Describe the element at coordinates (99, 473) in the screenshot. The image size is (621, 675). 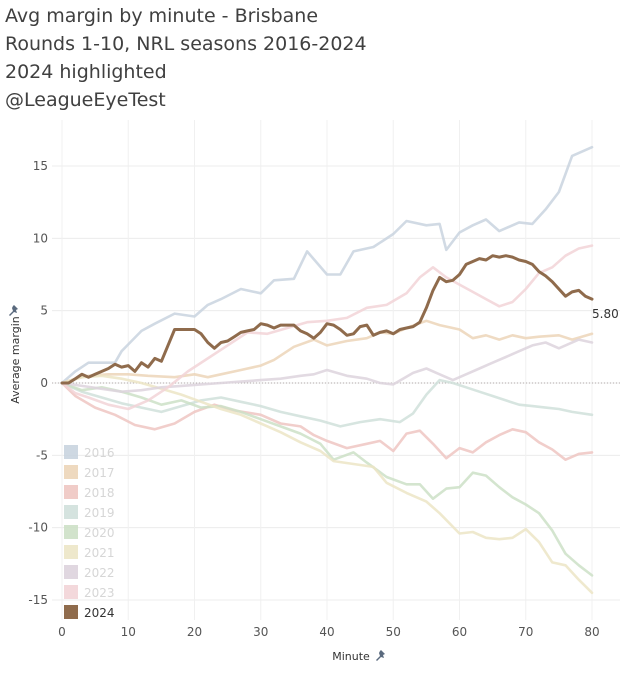
I see `legend-label: 2017` at that location.